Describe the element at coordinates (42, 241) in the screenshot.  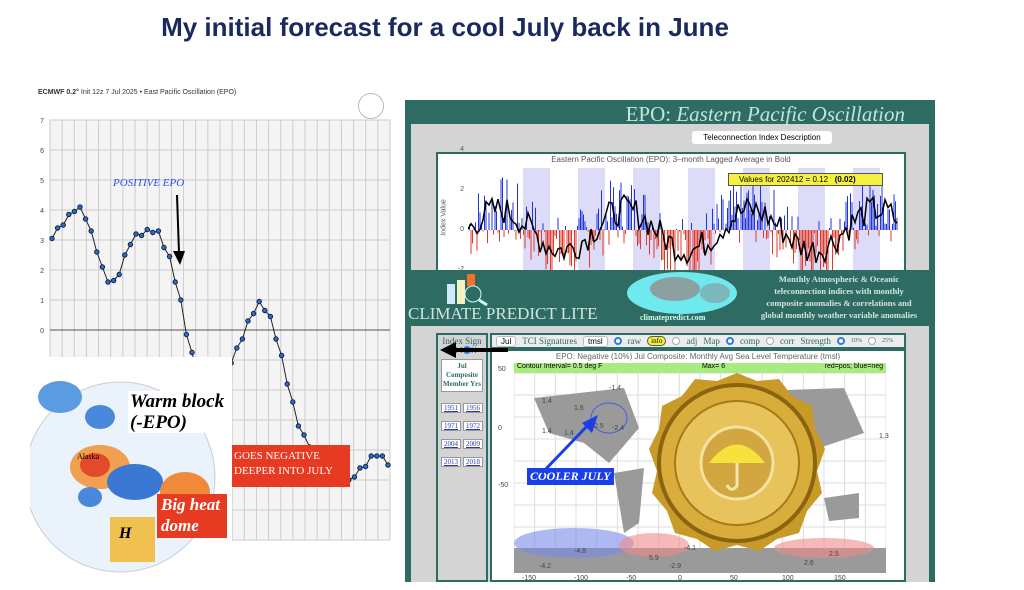
I see `ytick-label: 3` at that location.